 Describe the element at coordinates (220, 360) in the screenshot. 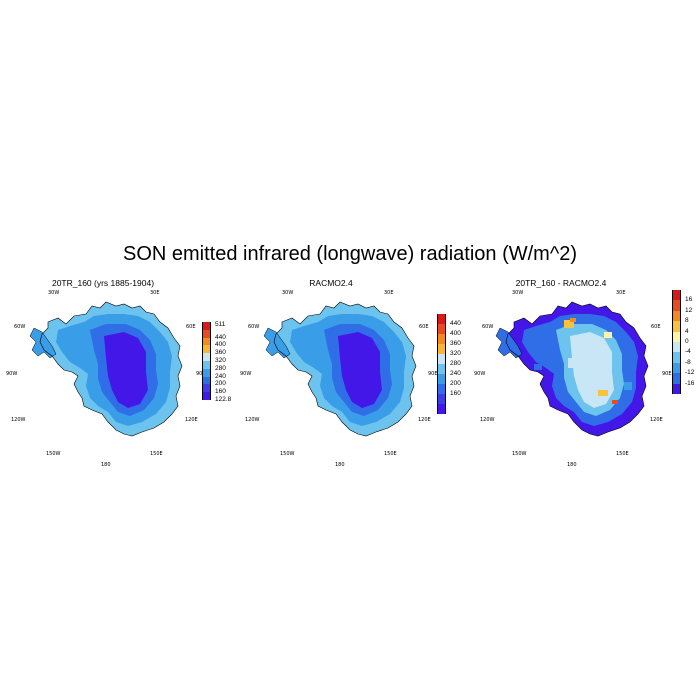

I see `colorbar-tick-label: 320` at that location.